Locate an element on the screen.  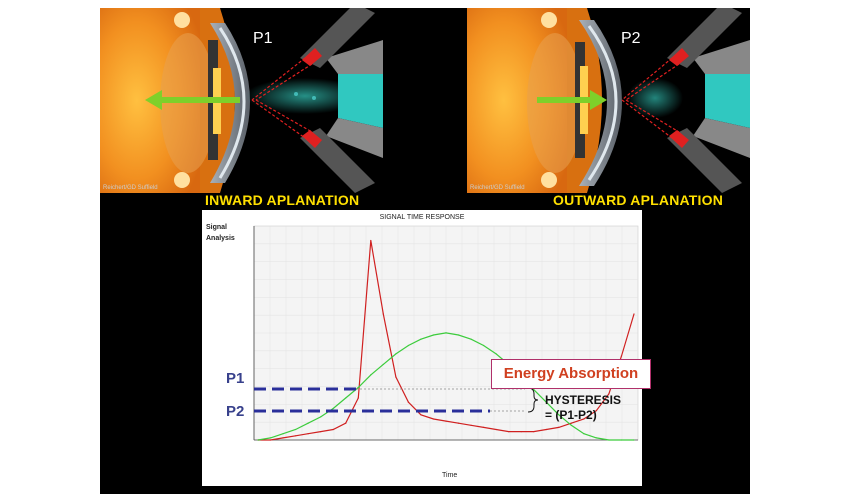
p2-label: P2 is located at coordinates (235, 411).